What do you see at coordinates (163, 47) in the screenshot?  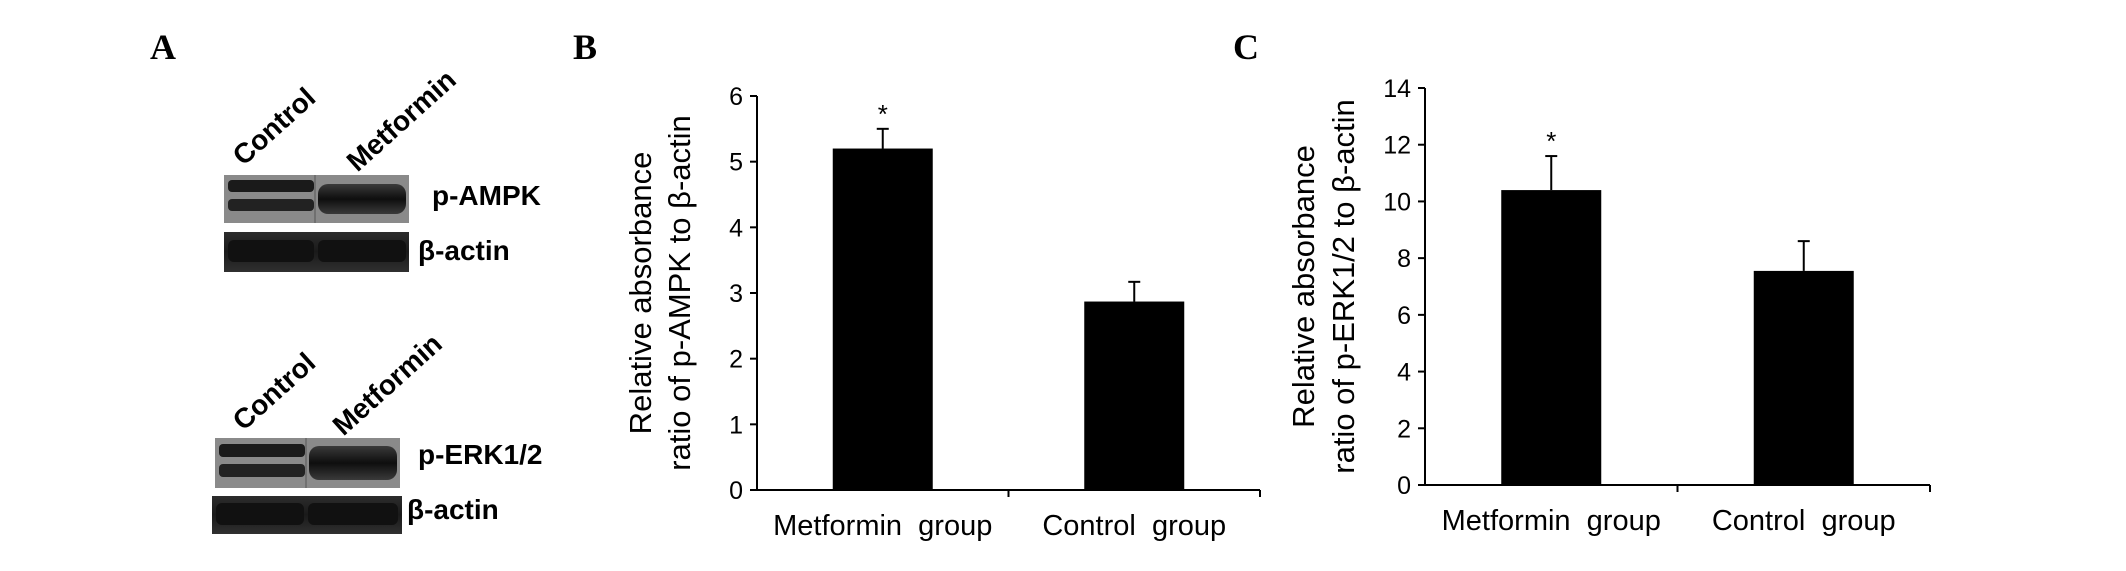 I see `panel-label-a: A` at bounding box center [163, 47].